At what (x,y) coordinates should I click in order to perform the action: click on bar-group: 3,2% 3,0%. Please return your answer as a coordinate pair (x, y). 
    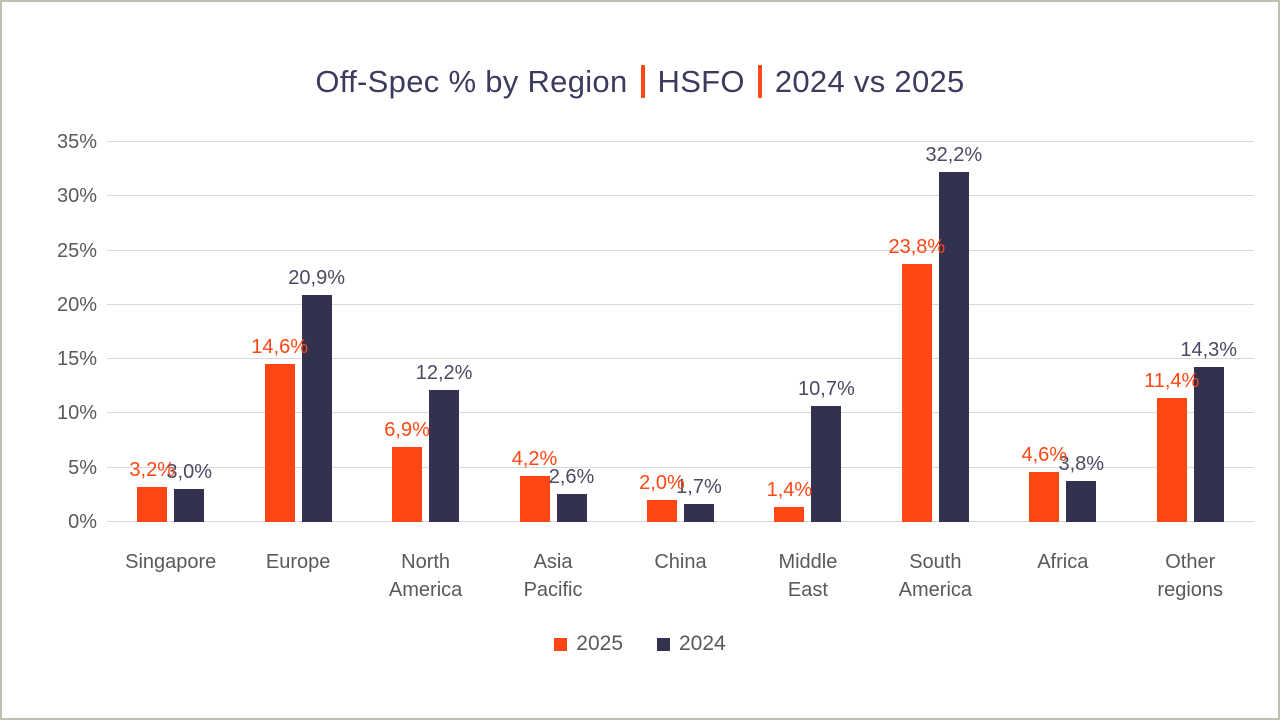
    Looking at the image, I should click on (170, 332).